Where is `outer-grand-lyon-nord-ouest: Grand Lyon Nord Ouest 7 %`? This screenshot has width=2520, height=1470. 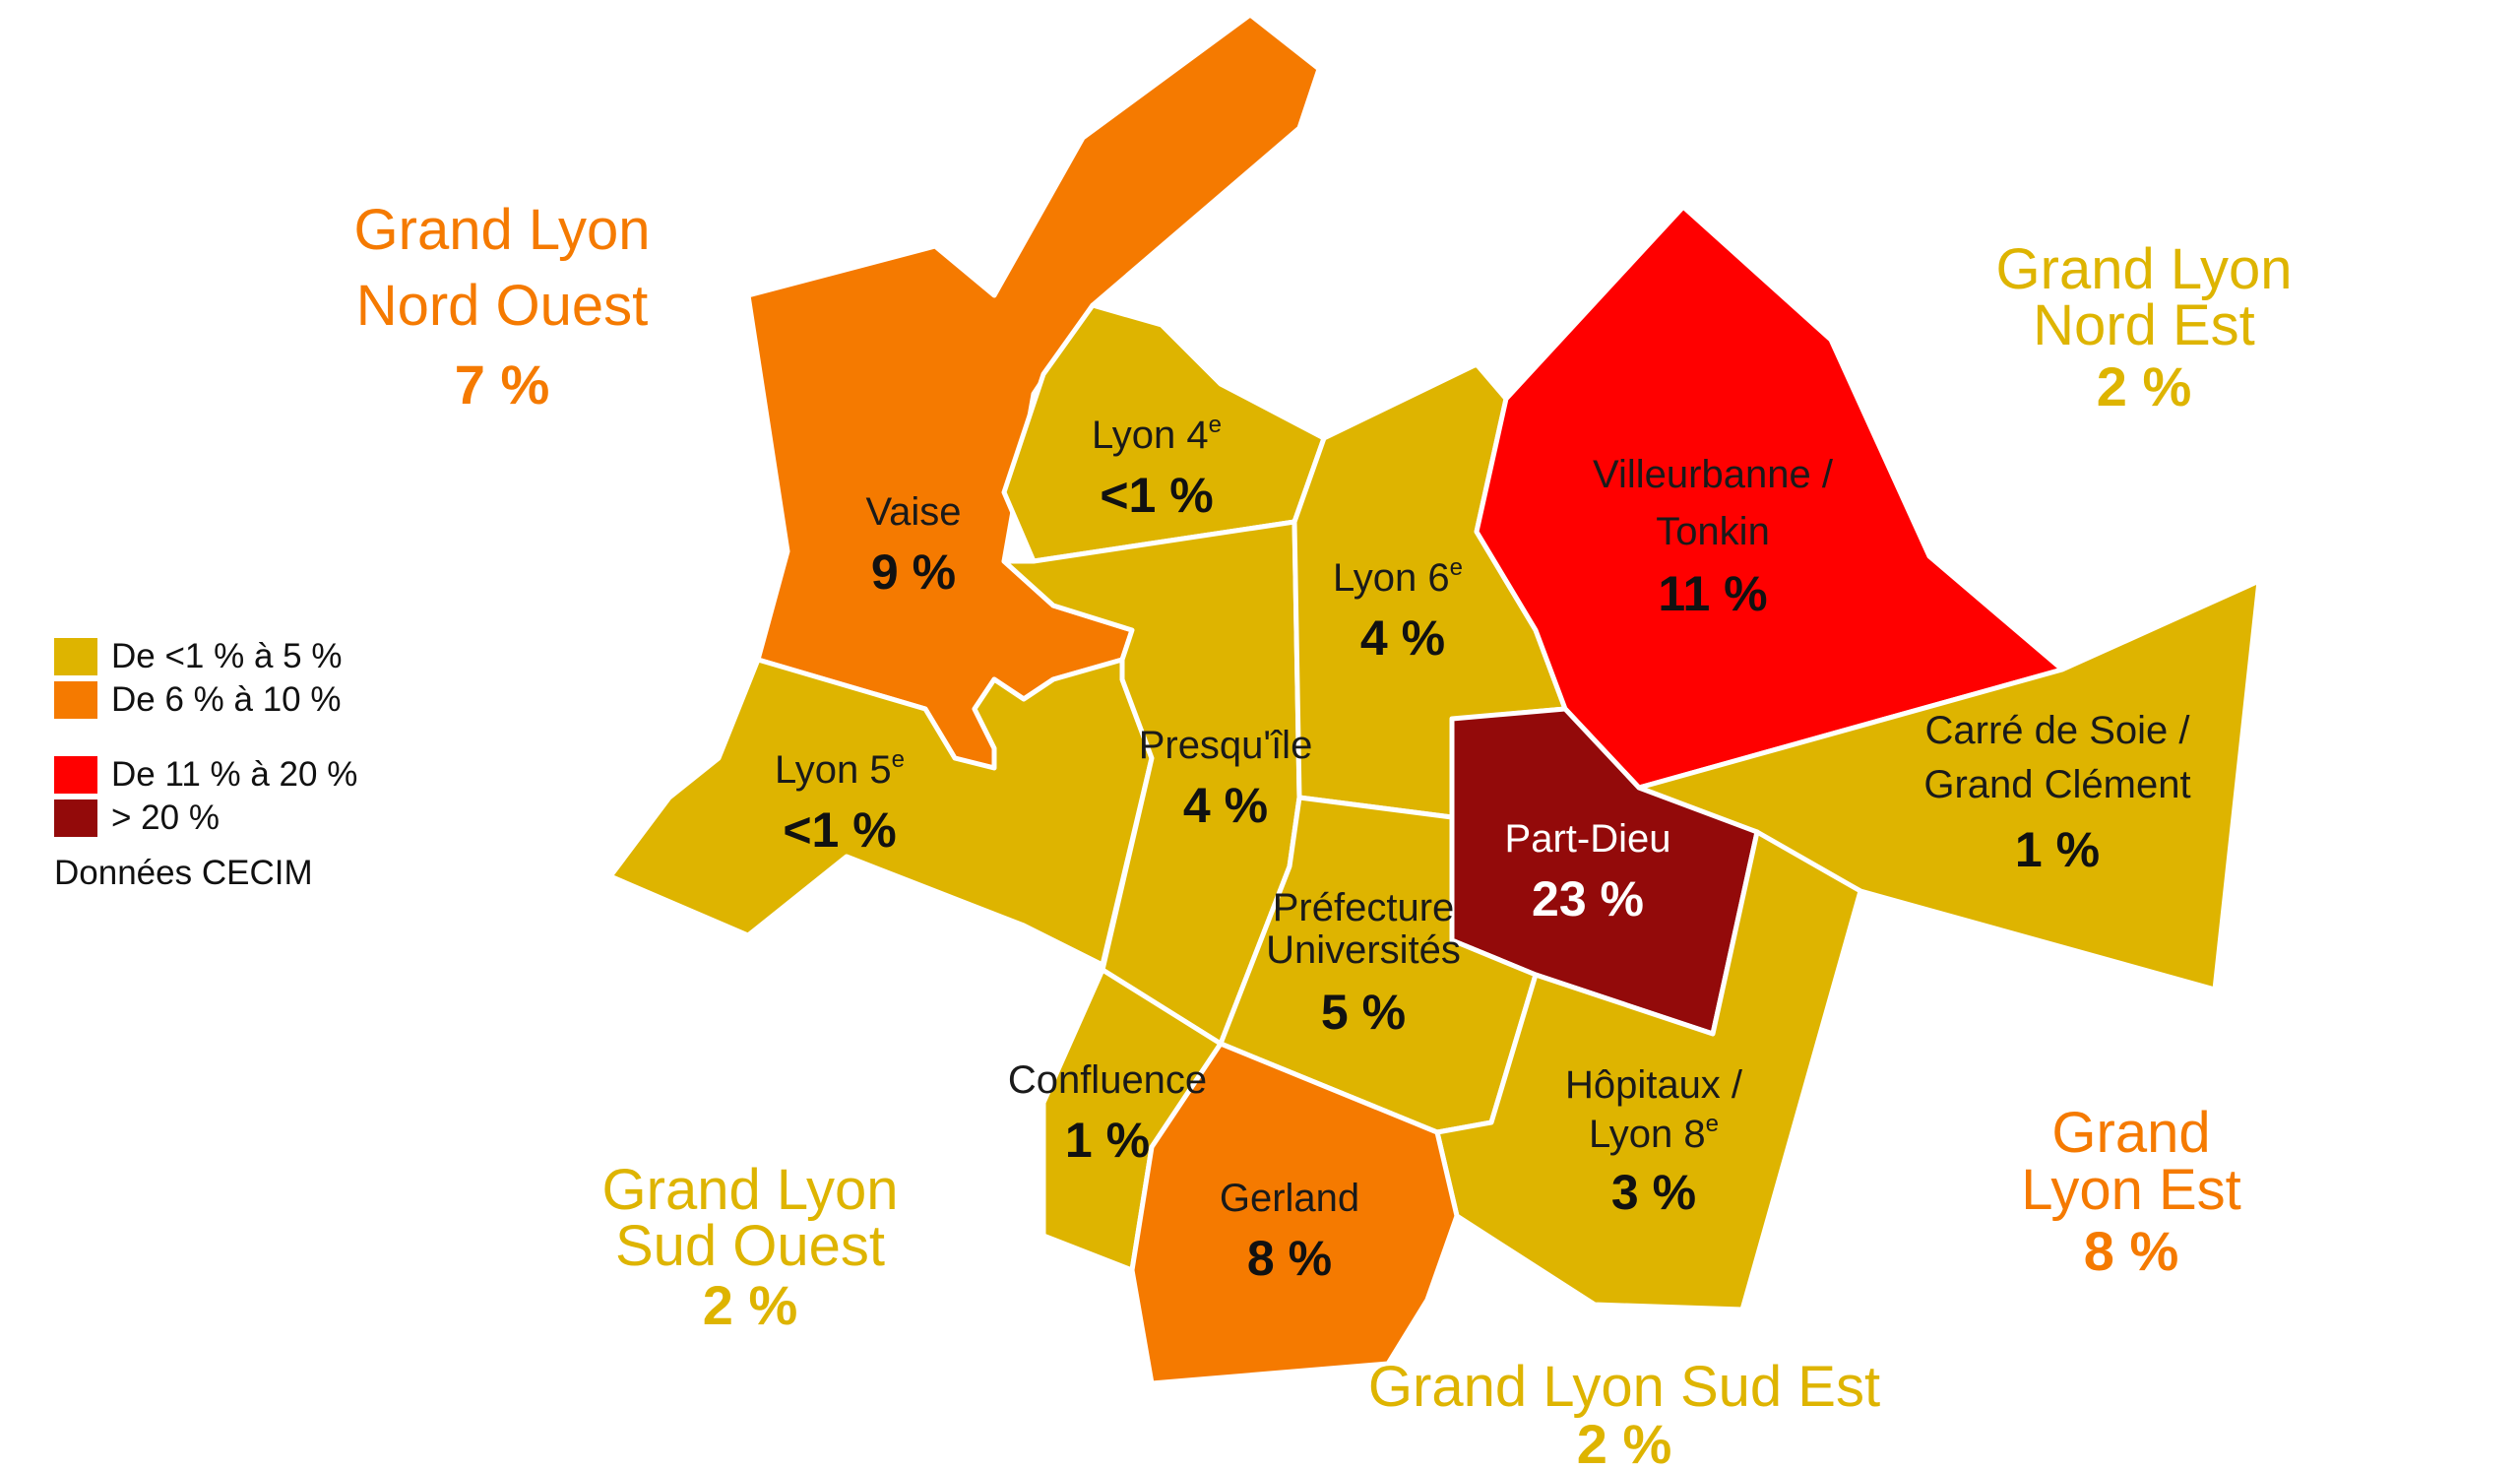 outer-grand-lyon-nord-ouest: Grand Lyon Nord Ouest 7 % is located at coordinates (502, 306).